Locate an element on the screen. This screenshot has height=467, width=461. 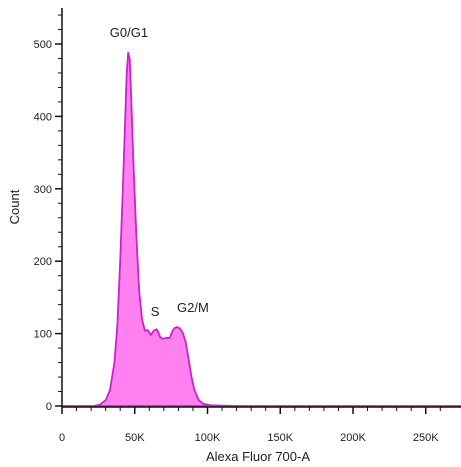
x-tick-label: 0 is located at coordinates (62, 438).